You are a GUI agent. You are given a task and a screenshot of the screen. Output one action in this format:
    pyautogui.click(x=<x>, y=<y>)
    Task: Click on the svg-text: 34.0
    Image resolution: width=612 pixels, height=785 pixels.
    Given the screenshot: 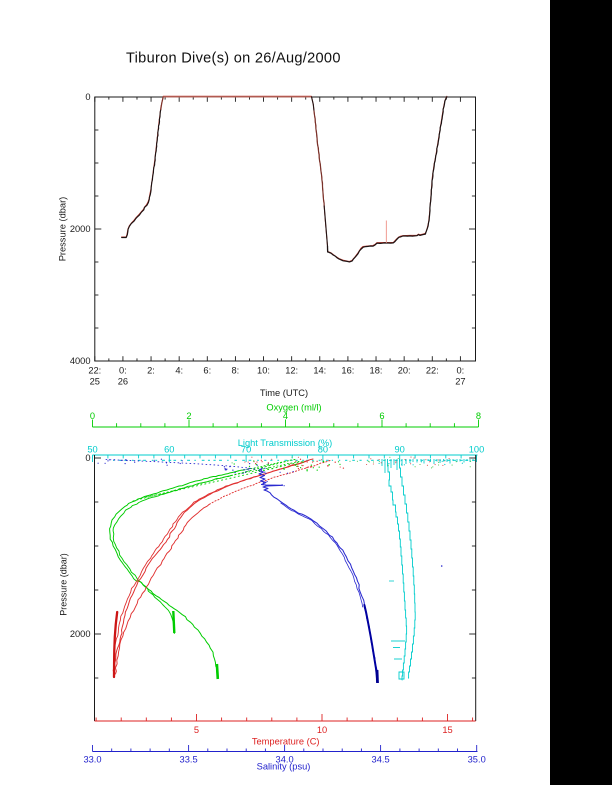 What is the action you would take?
    pyautogui.click(x=285, y=760)
    